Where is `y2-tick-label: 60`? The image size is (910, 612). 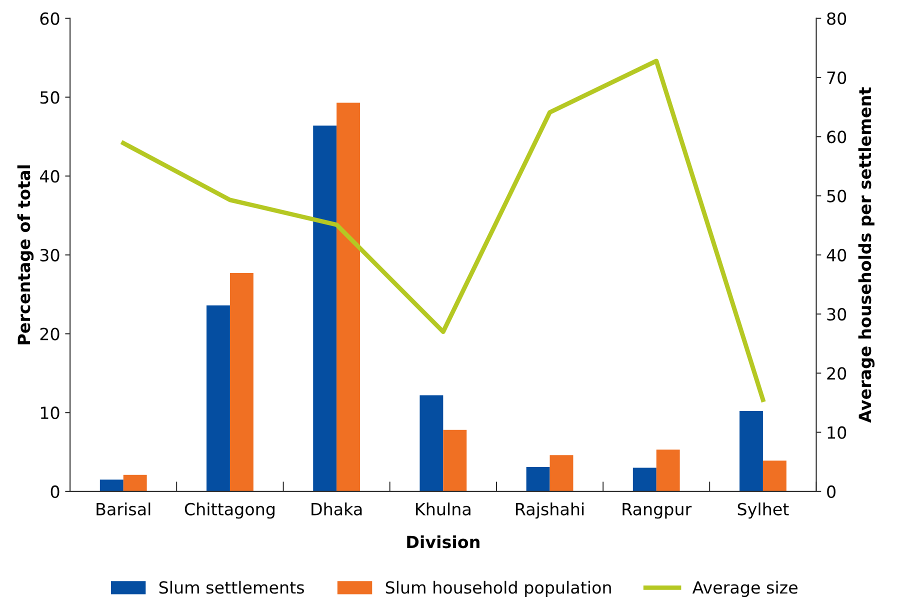 y2-tick-label: 60 is located at coordinates (836, 137).